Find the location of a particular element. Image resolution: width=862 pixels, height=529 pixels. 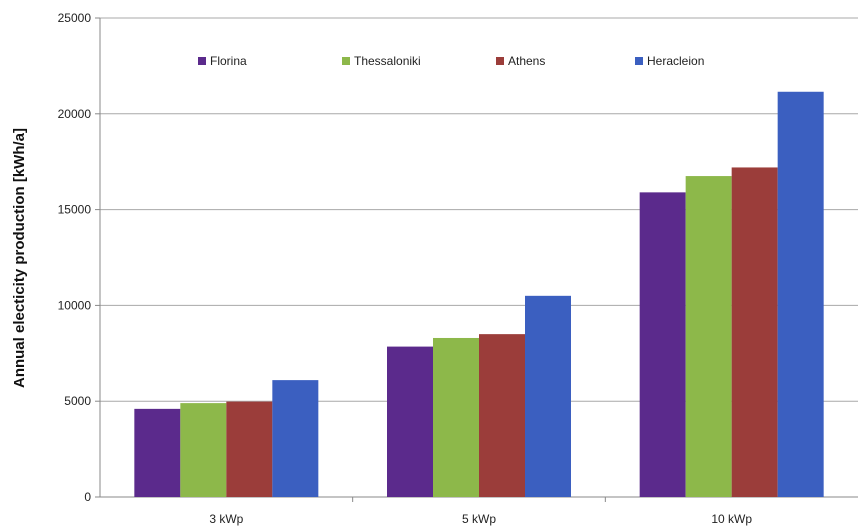

x-tick-label: 10 kWp is located at coordinates (731, 519).